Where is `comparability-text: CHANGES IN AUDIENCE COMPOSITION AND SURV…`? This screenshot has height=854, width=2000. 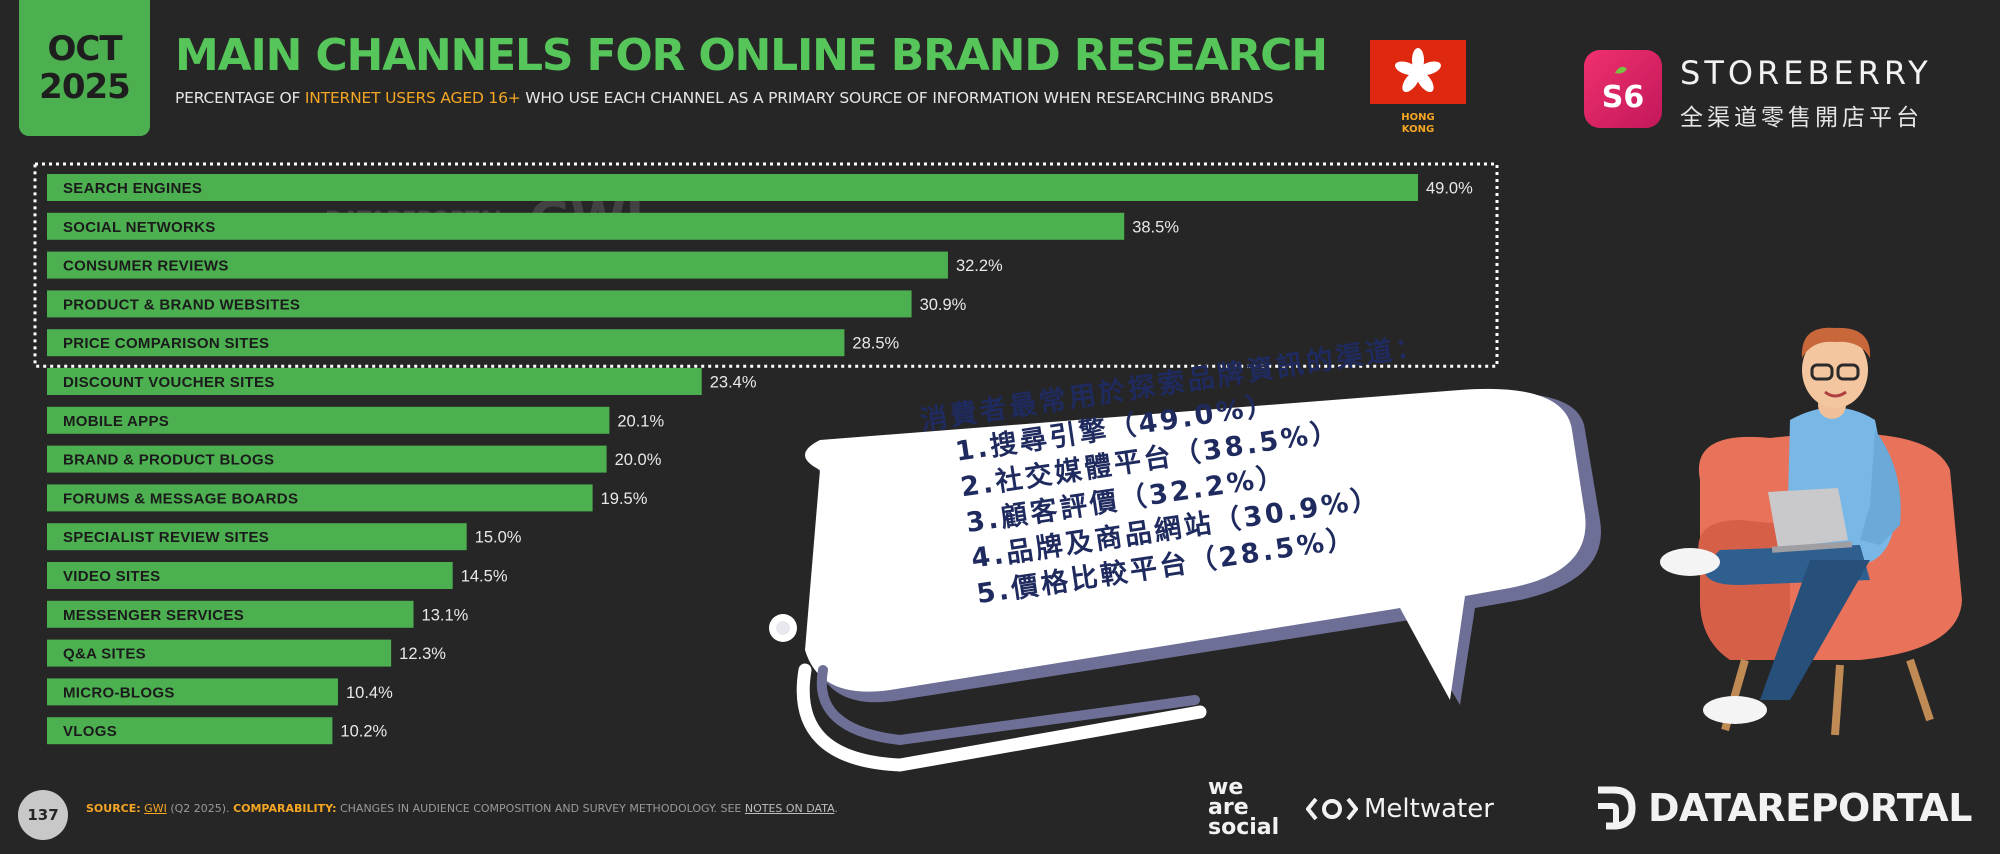
comparability-text: CHANGES IN AUDIENCE COMPOSITION AND SURV… is located at coordinates (540, 808).